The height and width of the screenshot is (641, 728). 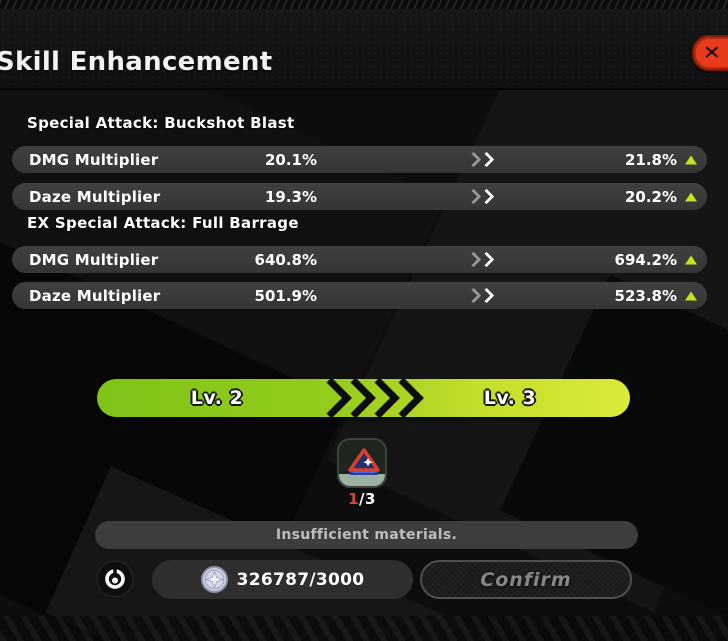 I want to click on next-level-label: Lv. 3, so click(x=510, y=398).